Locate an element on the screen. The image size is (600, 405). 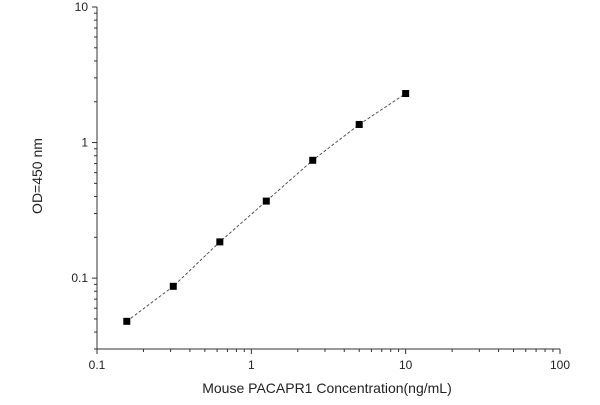
y-tick-label: 10 is located at coordinates (82, 7).